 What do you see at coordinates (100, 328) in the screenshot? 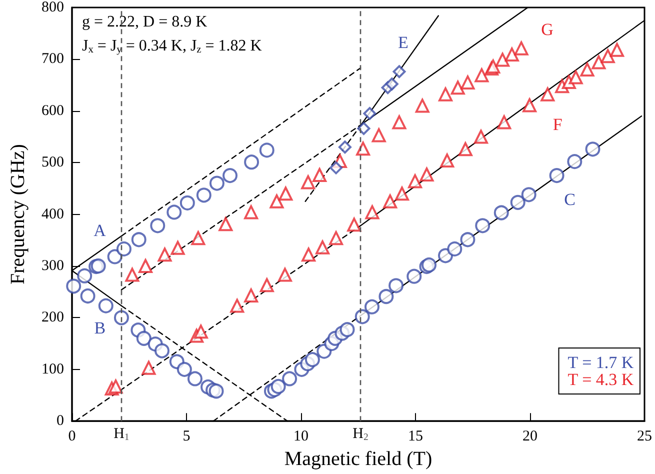
I see `annotation: B` at bounding box center [100, 328].